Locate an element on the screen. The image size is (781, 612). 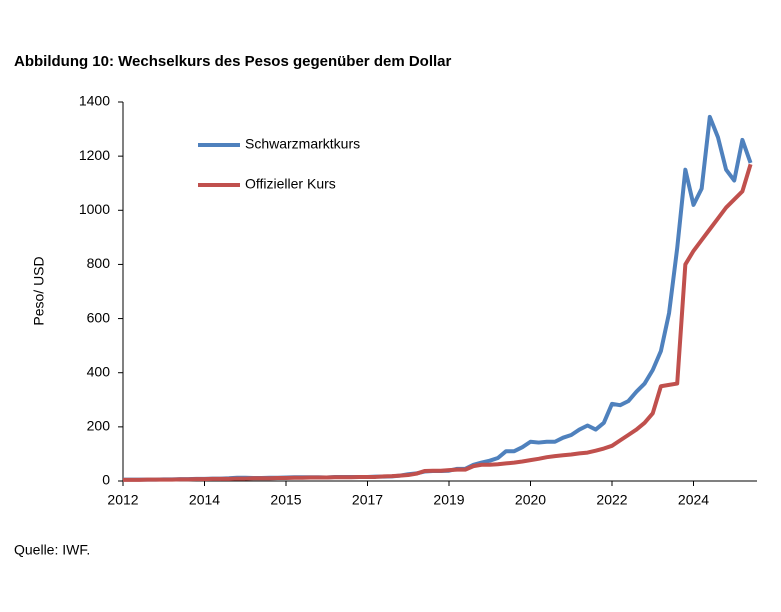
x-tick-label: 2014 is located at coordinates (204, 500).